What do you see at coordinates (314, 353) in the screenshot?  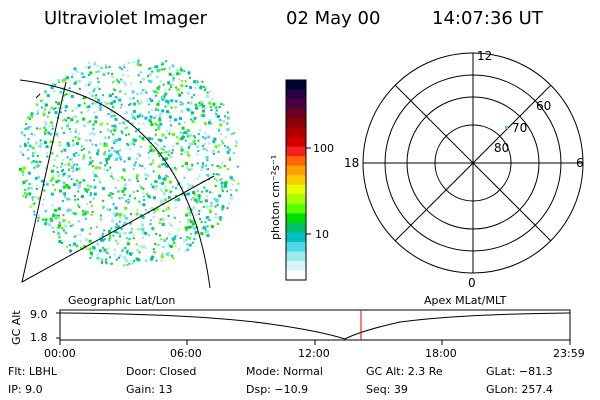 I see `gc-alt-xtick-1200: 12:00` at bounding box center [314, 353].